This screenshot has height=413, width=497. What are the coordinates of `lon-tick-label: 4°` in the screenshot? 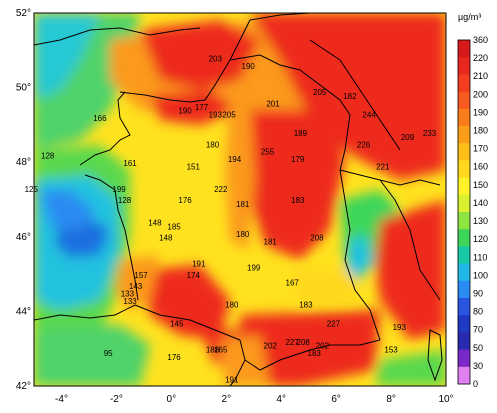 It's located at (281, 399).